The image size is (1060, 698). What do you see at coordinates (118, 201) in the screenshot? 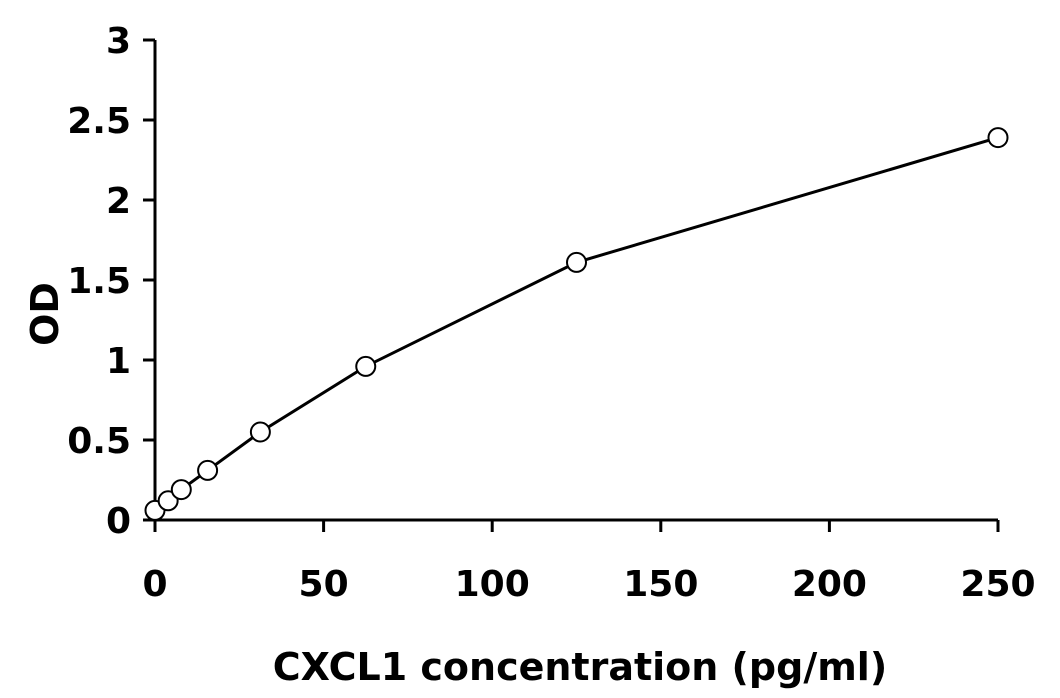
I see `y-tick-label: 2` at bounding box center [118, 201].